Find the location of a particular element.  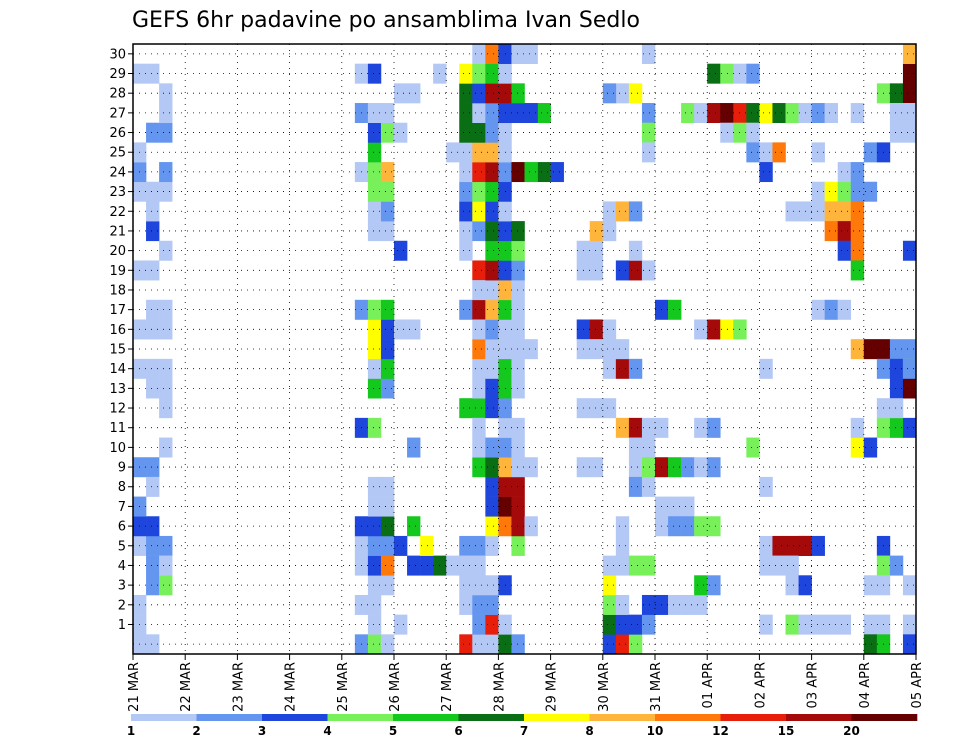

legend-label: 8 is located at coordinates (589, 731).